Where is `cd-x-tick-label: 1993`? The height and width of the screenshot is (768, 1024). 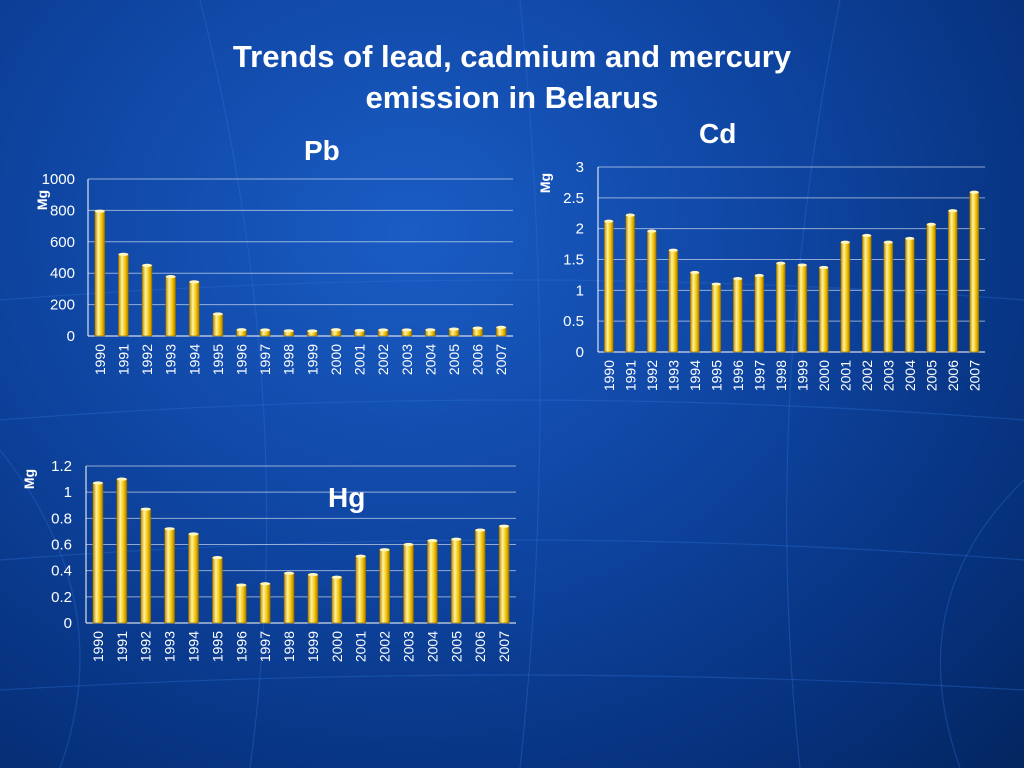 cd-x-tick-label: 1993 is located at coordinates (673, 375).